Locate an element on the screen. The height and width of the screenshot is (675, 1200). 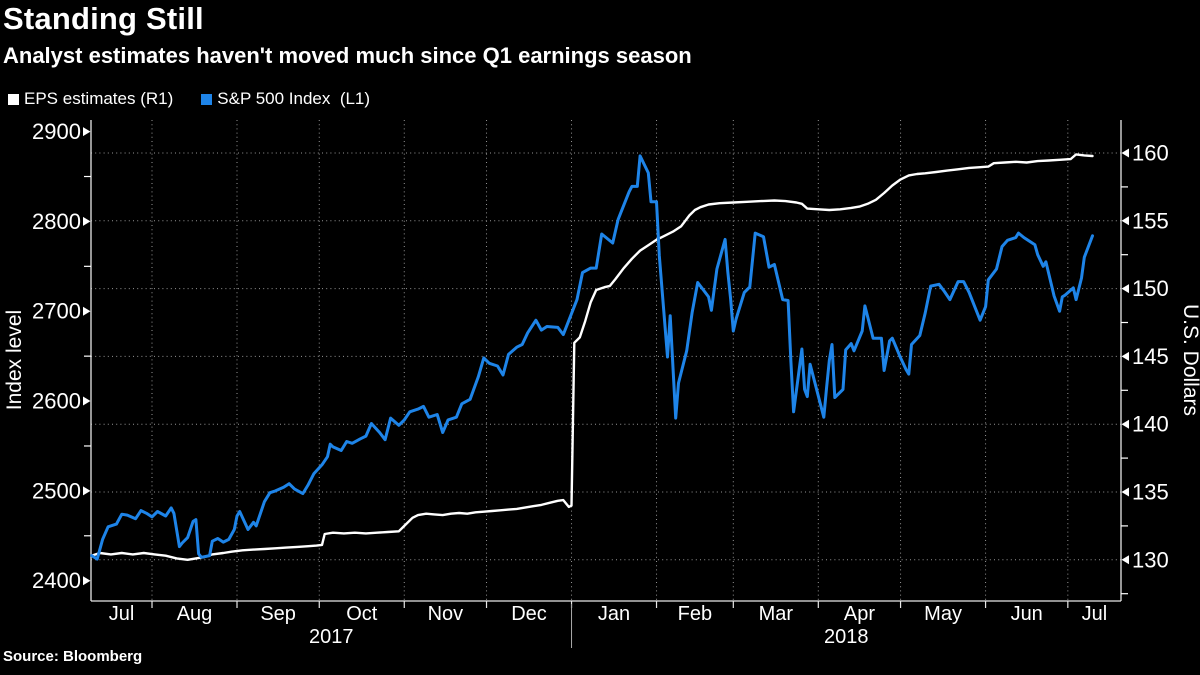
right-axis-tick-label: 140 is located at coordinates (1150, 424).